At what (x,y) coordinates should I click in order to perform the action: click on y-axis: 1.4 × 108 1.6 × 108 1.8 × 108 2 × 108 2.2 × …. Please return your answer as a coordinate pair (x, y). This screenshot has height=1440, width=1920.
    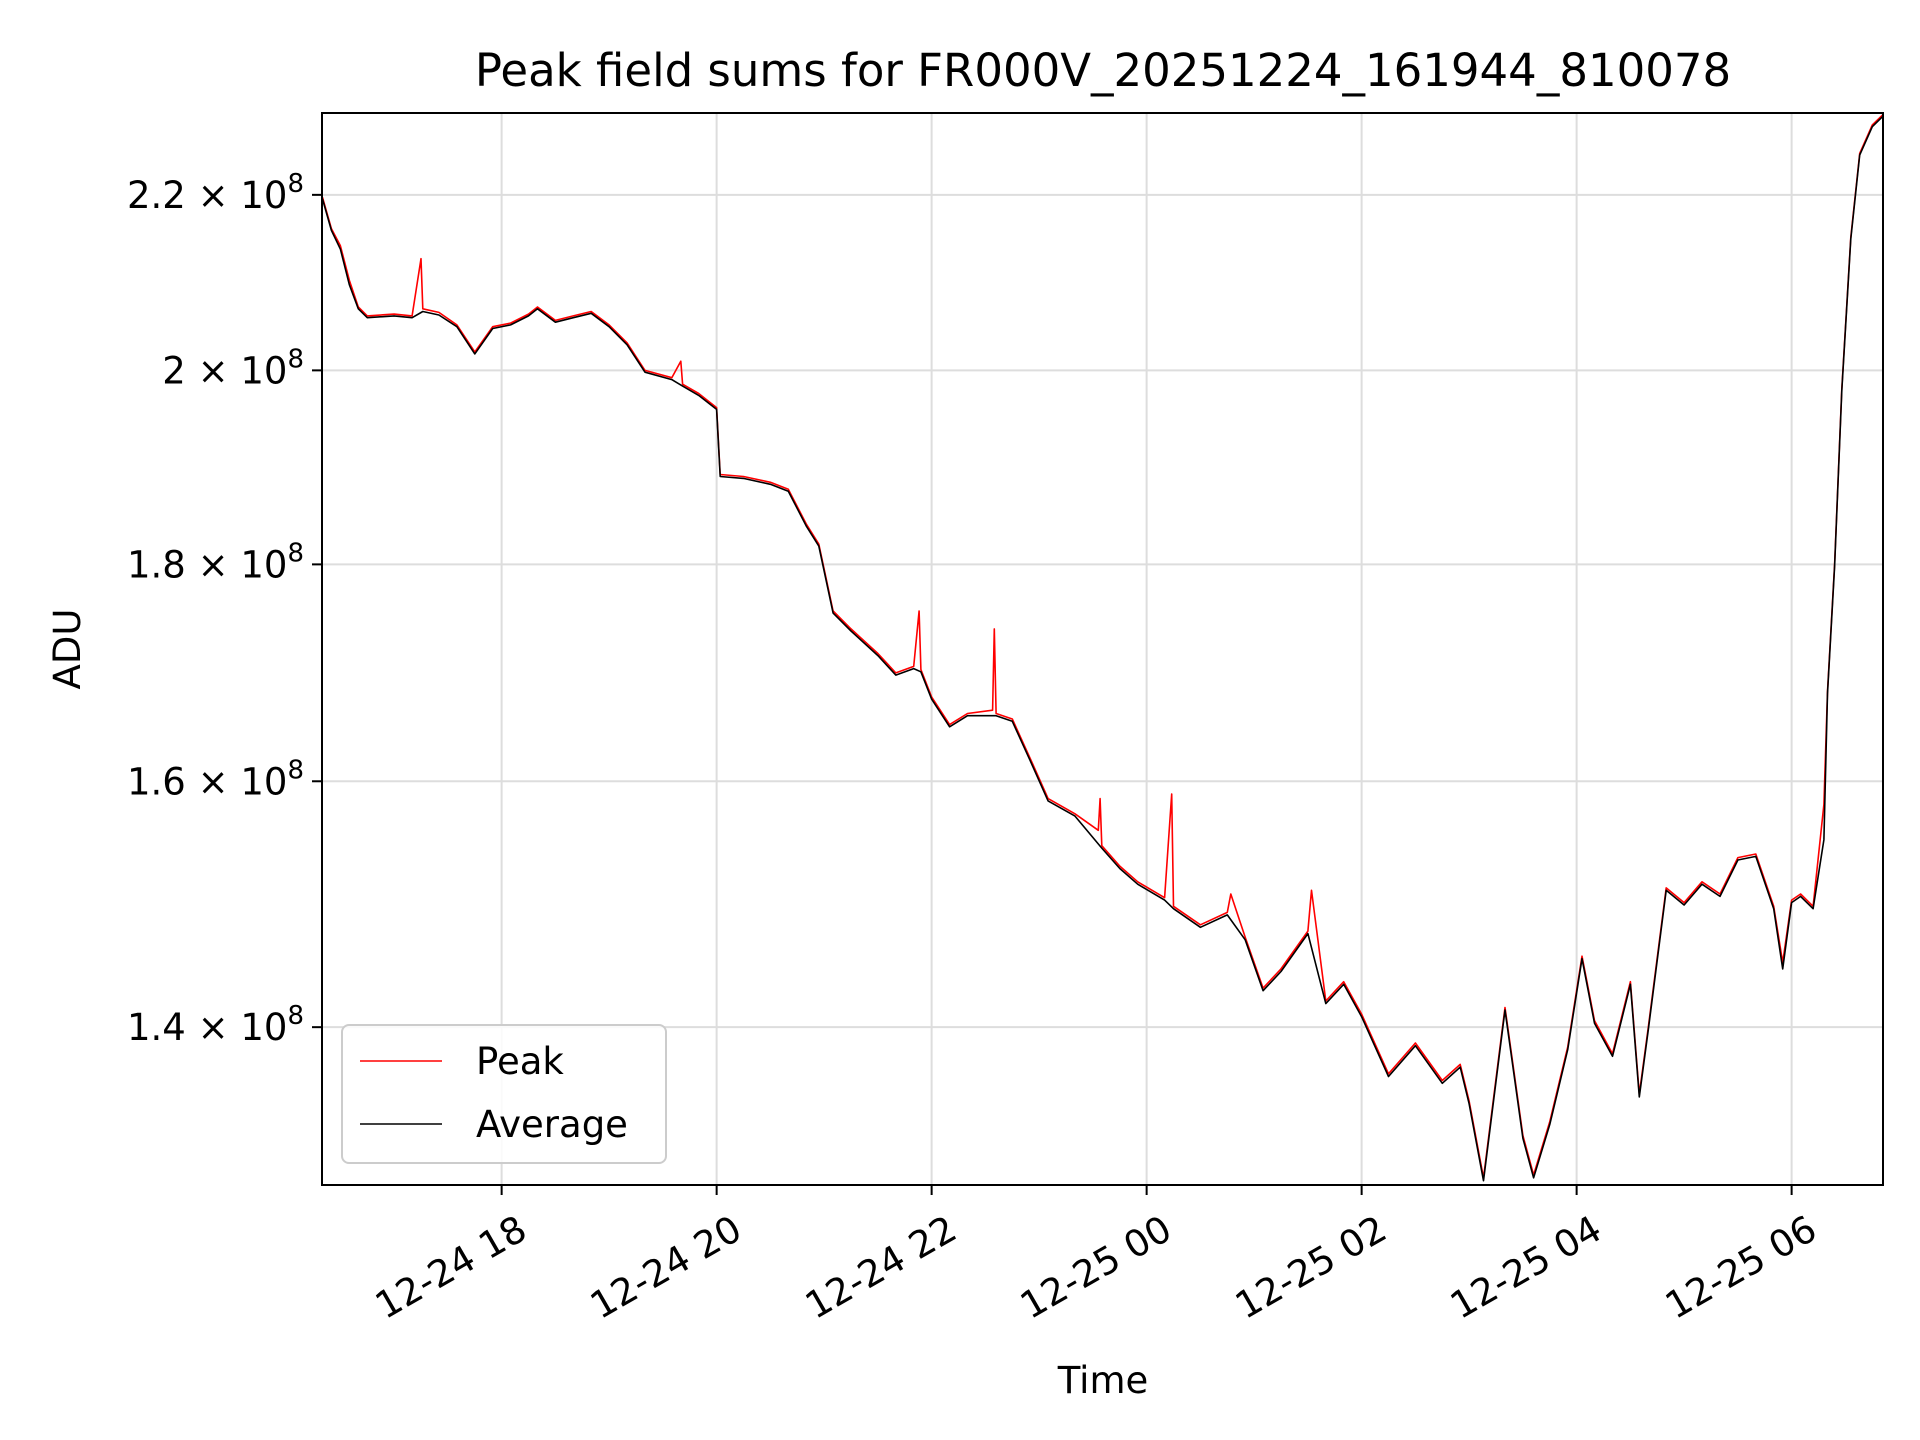
    Looking at the image, I should click on (224, 609).